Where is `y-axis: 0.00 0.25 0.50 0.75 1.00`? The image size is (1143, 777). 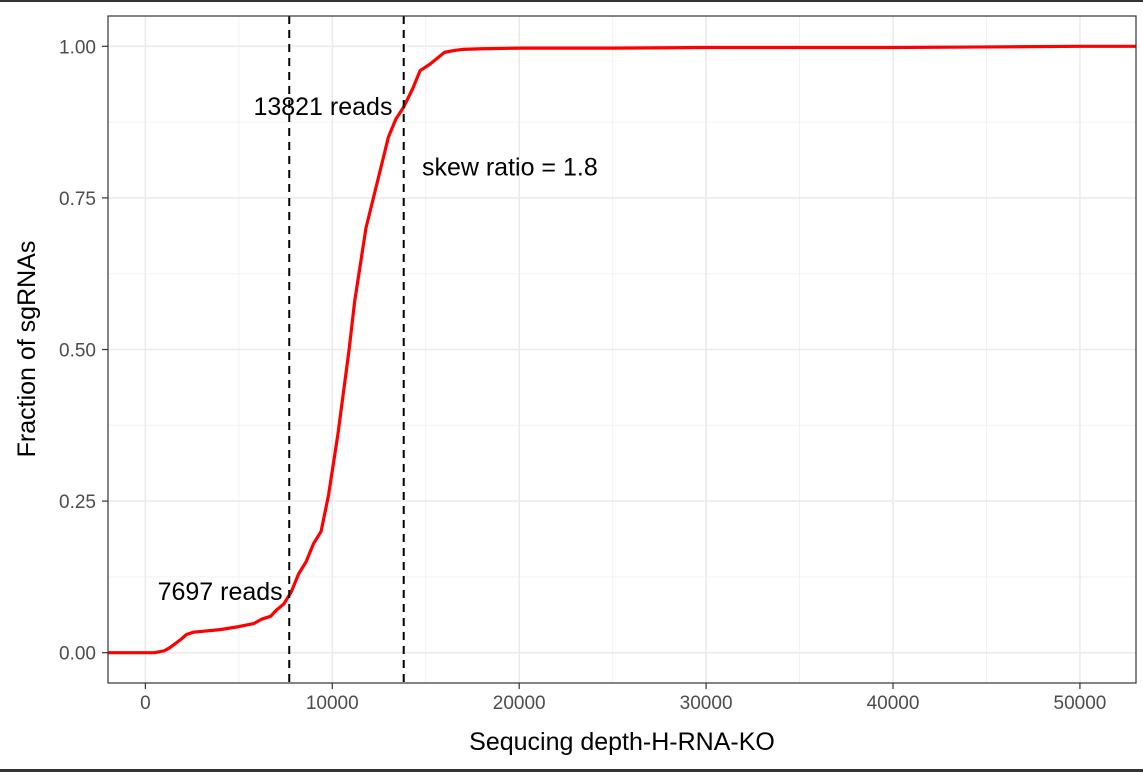
y-axis: 0.00 0.25 0.50 0.75 1.00 is located at coordinates (83, 351).